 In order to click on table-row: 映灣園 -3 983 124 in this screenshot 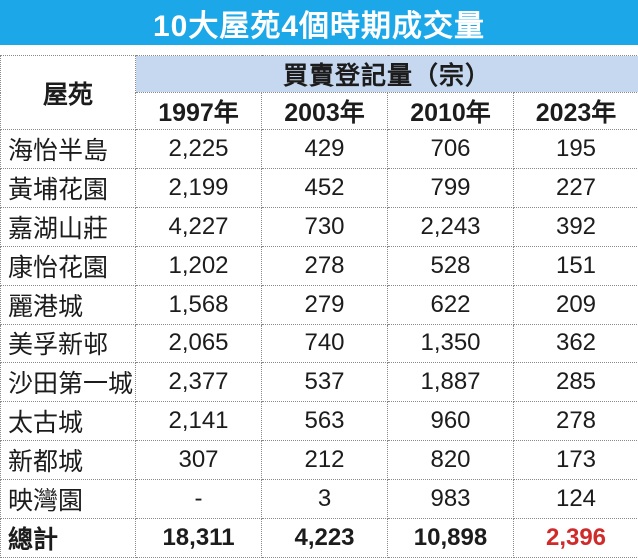, I will do `click(319, 499)`.